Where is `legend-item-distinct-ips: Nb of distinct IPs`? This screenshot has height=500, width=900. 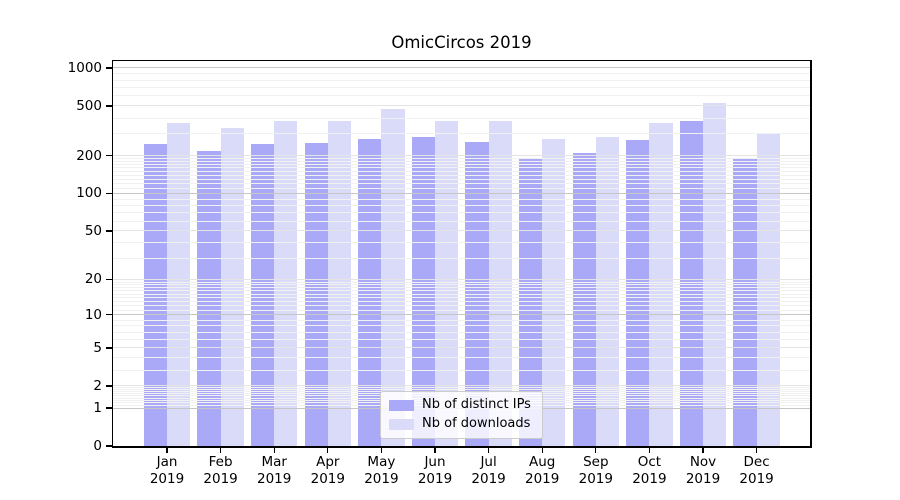 legend-item-distinct-ips: Nb of distinct IPs is located at coordinates (460, 405).